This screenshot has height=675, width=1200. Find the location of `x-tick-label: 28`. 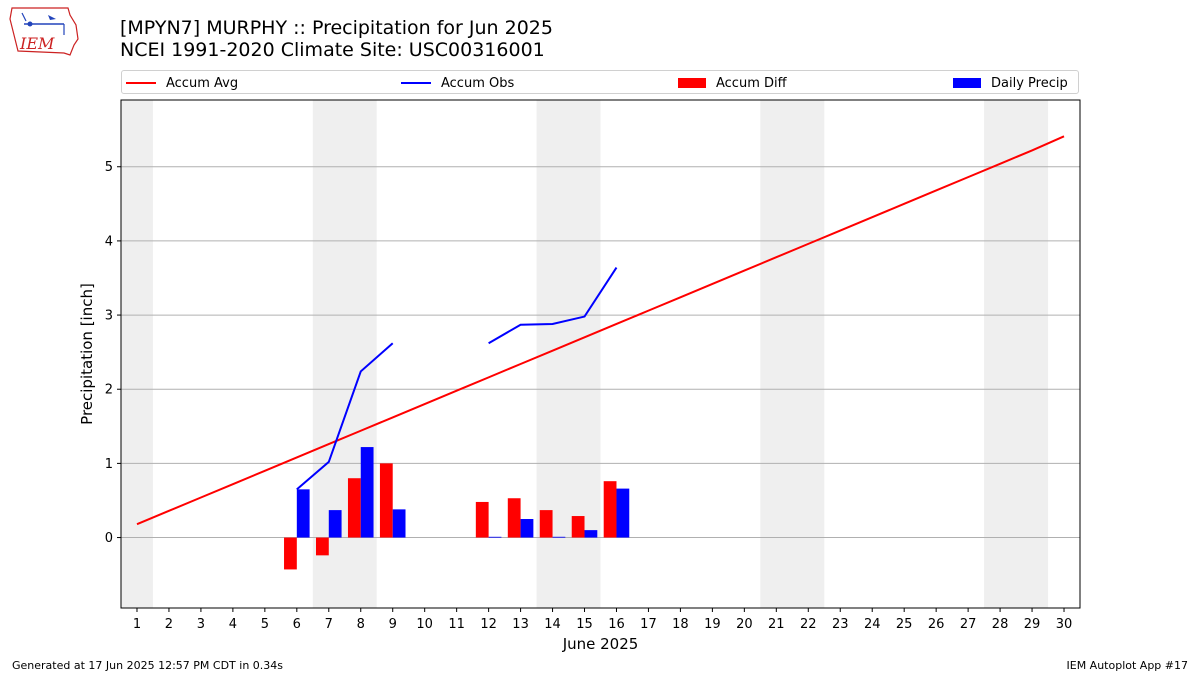

x-tick-label: 28 is located at coordinates (1000, 624).